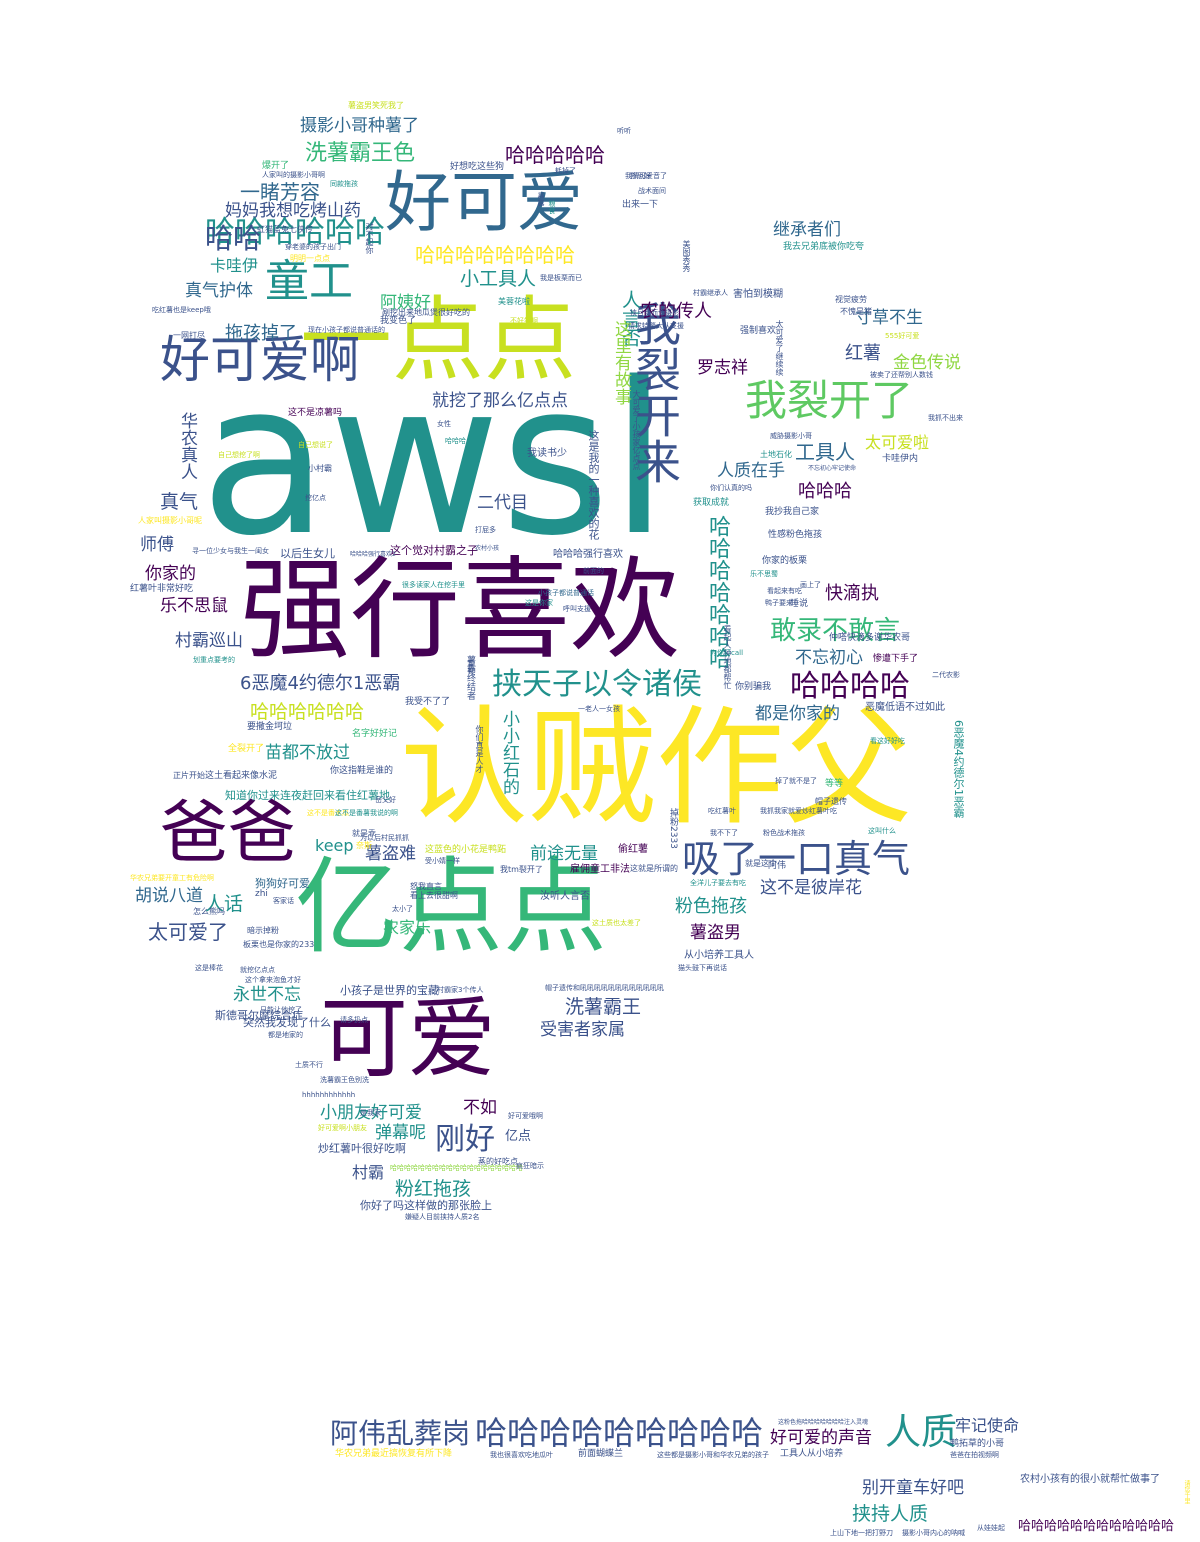 The image size is (1200, 1542). I want to click on cloud-word: 惨遭下手了, so click(896, 659).